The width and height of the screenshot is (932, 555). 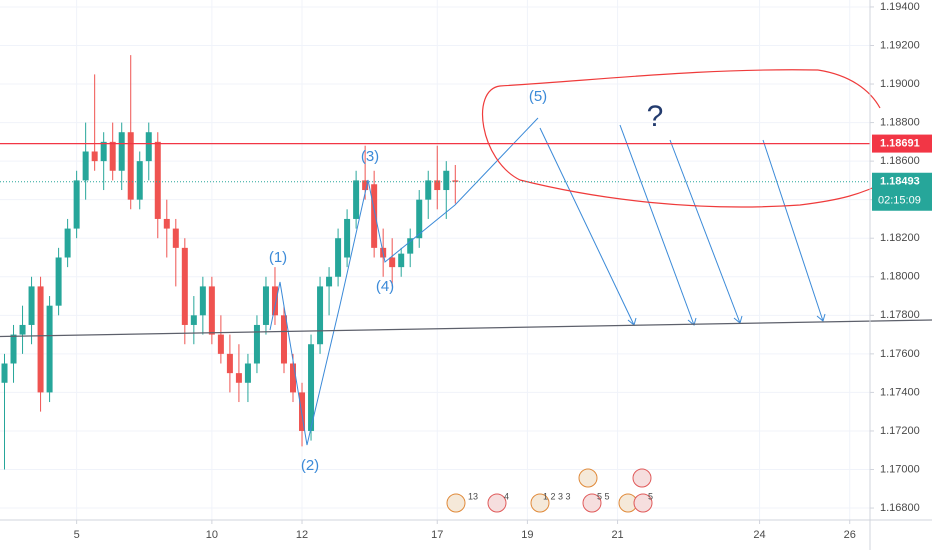 What do you see at coordinates (900, 354) in the screenshot?
I see `y-tick-label: 1.17600` at bounding box center [900, 354].